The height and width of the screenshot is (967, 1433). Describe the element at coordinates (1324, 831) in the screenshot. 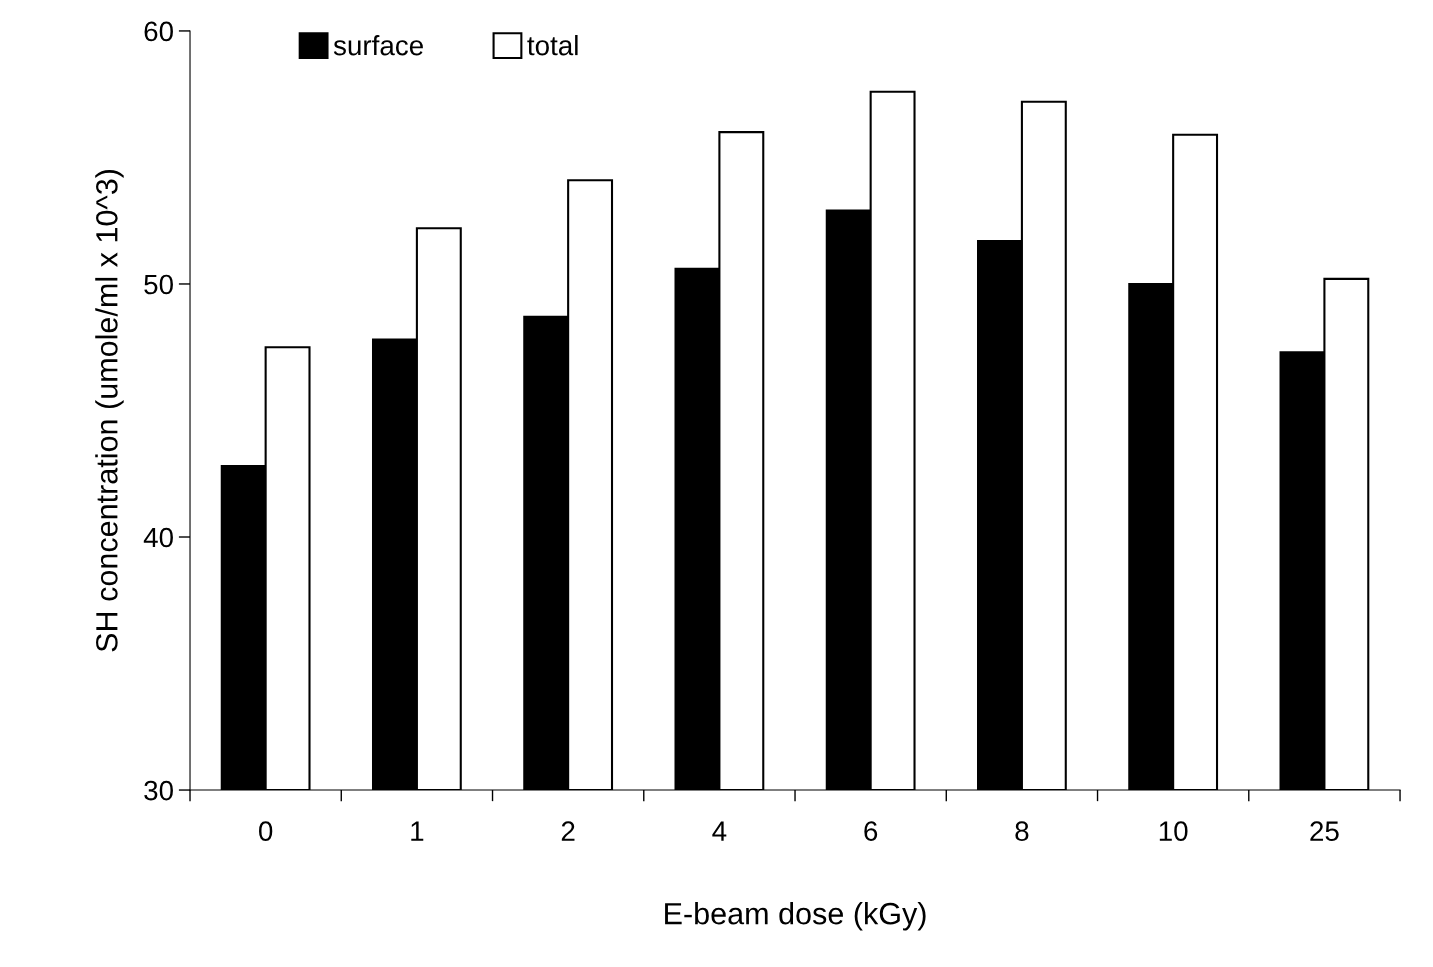

I see `x-tick-label: 25` at that location.